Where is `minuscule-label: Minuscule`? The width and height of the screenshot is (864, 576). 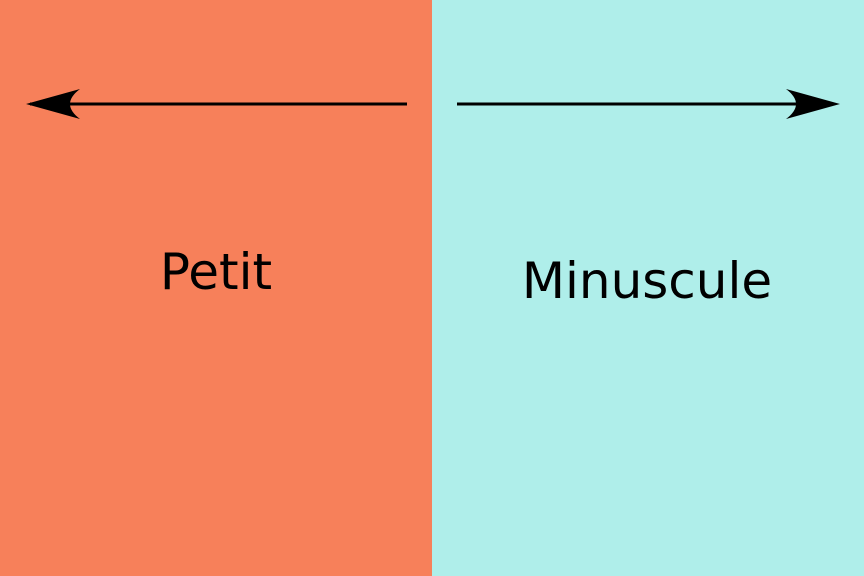
minuscule-label: Minuscule is located at coordinates (647, 281).